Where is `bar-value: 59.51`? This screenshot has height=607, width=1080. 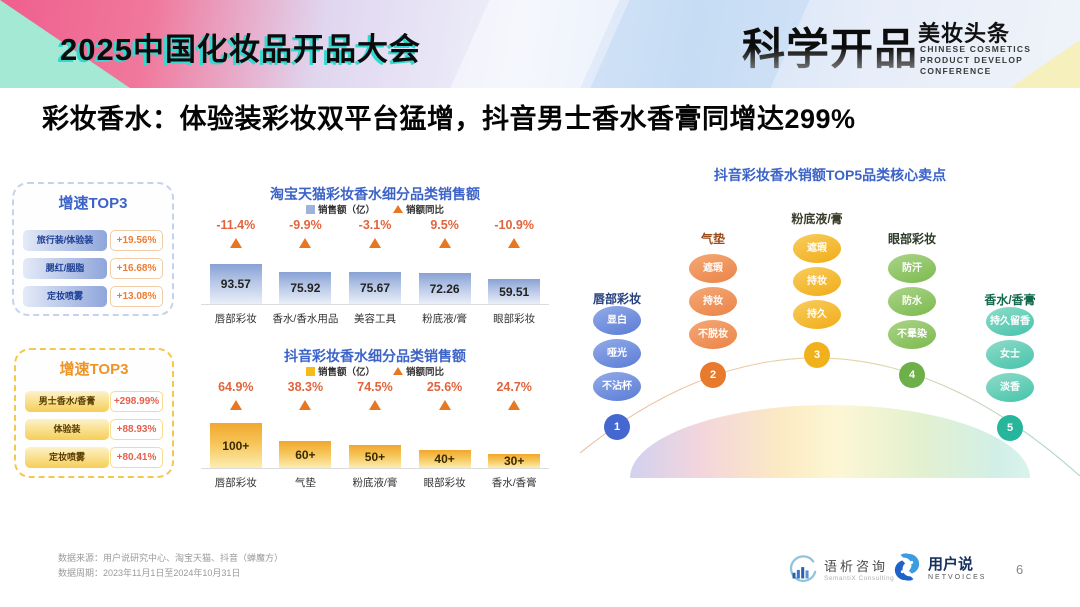 bar-value: 59.51 is located at coordinates (514, 291).